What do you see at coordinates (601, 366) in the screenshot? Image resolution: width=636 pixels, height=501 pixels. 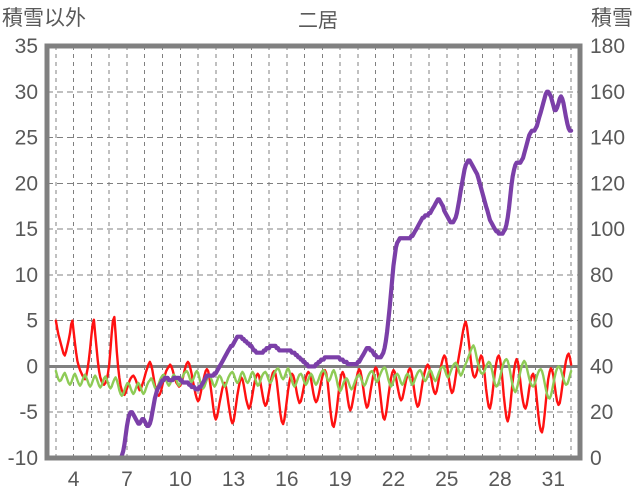 I see `svg-text: 40` at bounding box center [601, 366].